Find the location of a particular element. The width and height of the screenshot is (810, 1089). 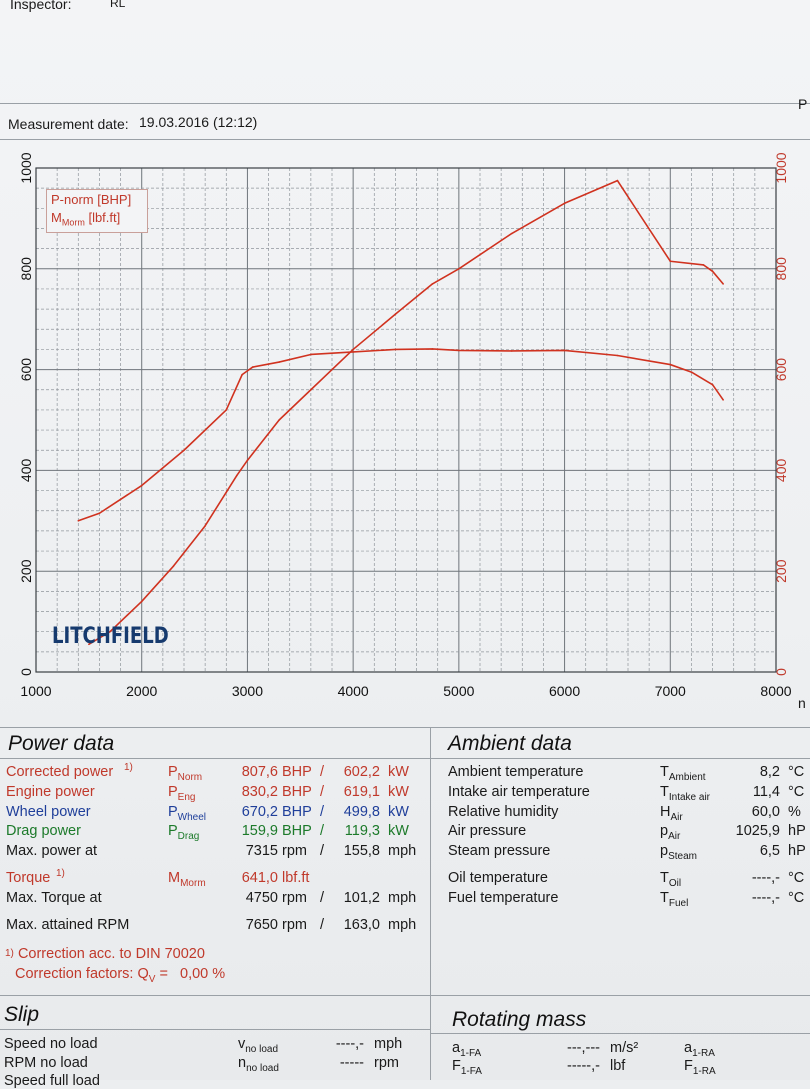

power-row-symbol: MMorm is located at coordinates (187, 879).